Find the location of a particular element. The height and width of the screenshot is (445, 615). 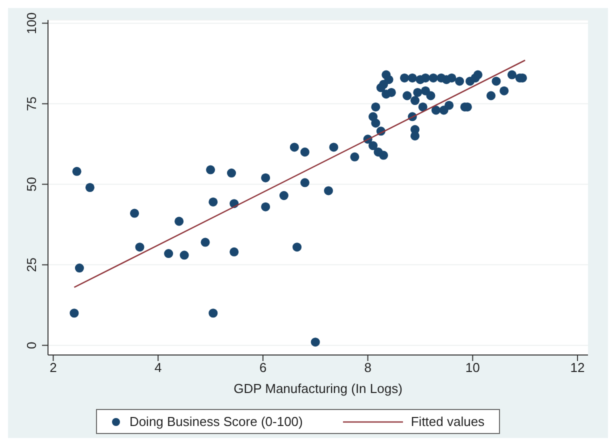

x-tick-label: 4 is located at coordinates (158, 368).